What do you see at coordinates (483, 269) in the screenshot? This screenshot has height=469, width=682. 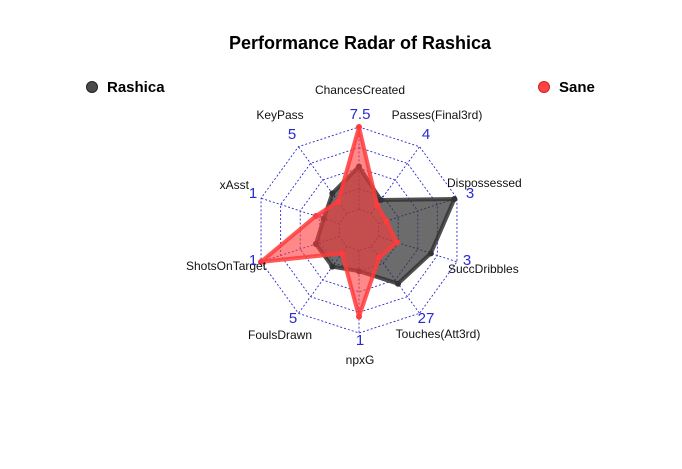 I see `axis-label-succdribbles: SuccDribbles` at bounding box center [483, 269].